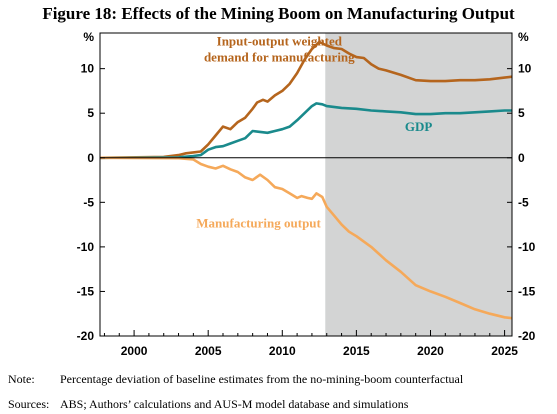  What do you see at coordinates (527, 336) in the screenshot?
I see `y-tick-label-right: -20` at bounding box center [527, 336].